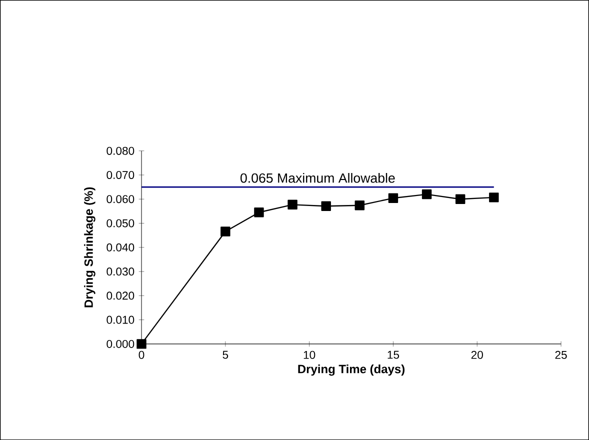  Describe the element at coordinates (120, 271) in the screenshot. I see `y-tick-label: 0.030` at that location.